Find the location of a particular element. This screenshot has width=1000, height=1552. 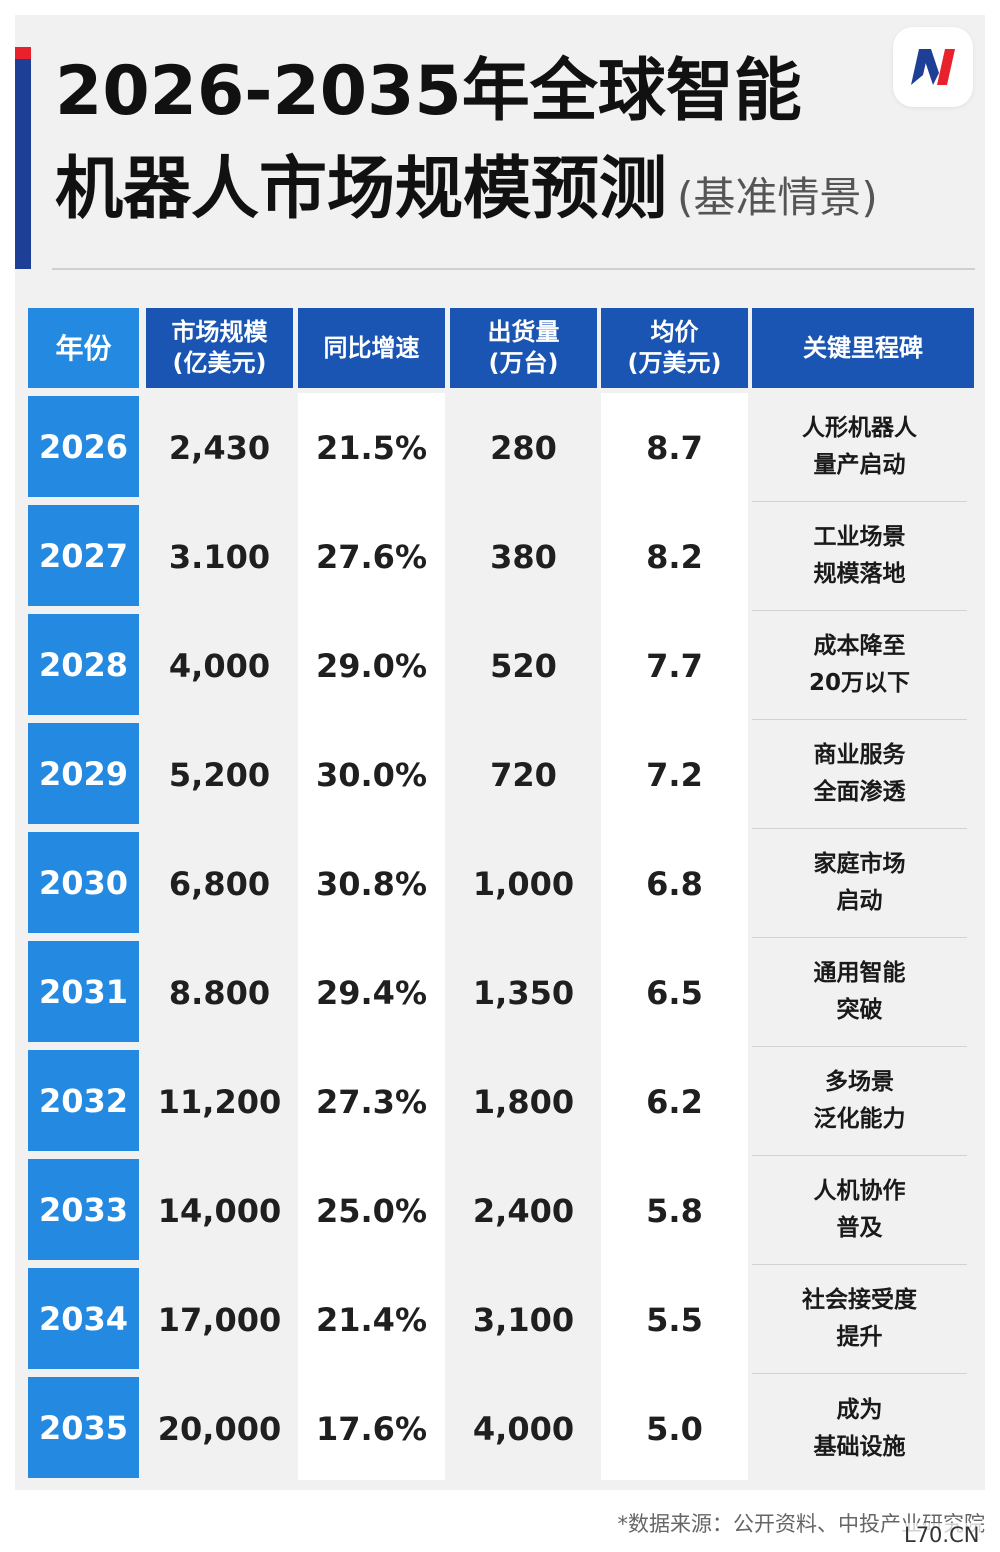

market-size-cell: 20,000 is located at coordinates (219, 1428).